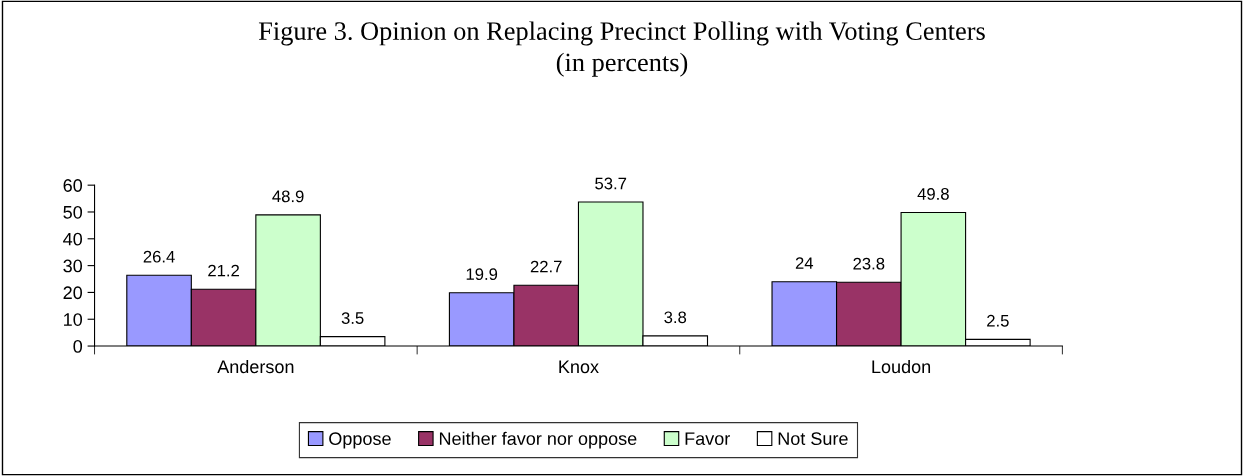 This screenshot has width=1244, height=476. What do you see at coordinates (901, 366) in the screenshot?
I see `x-tick-label: Loudon` at bounding box center [901, 366].